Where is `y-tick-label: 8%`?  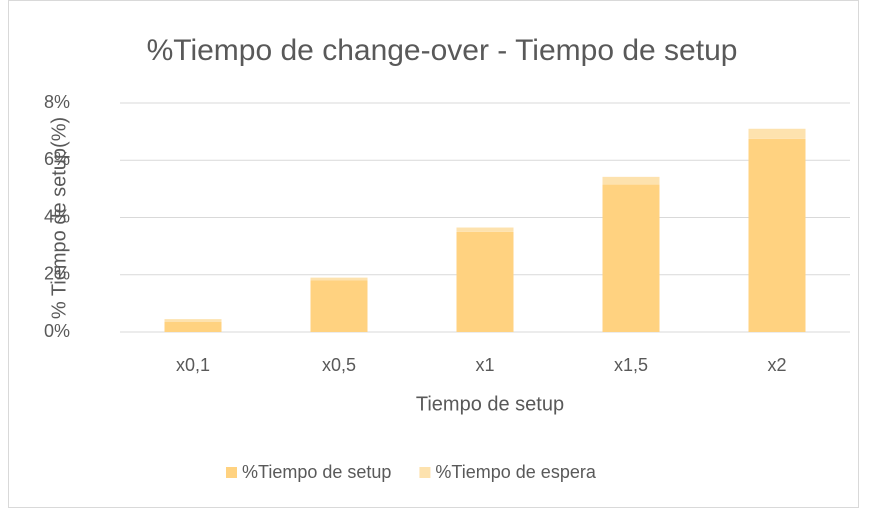
y-tick-label: 8% is located at coordinates (57, 102).